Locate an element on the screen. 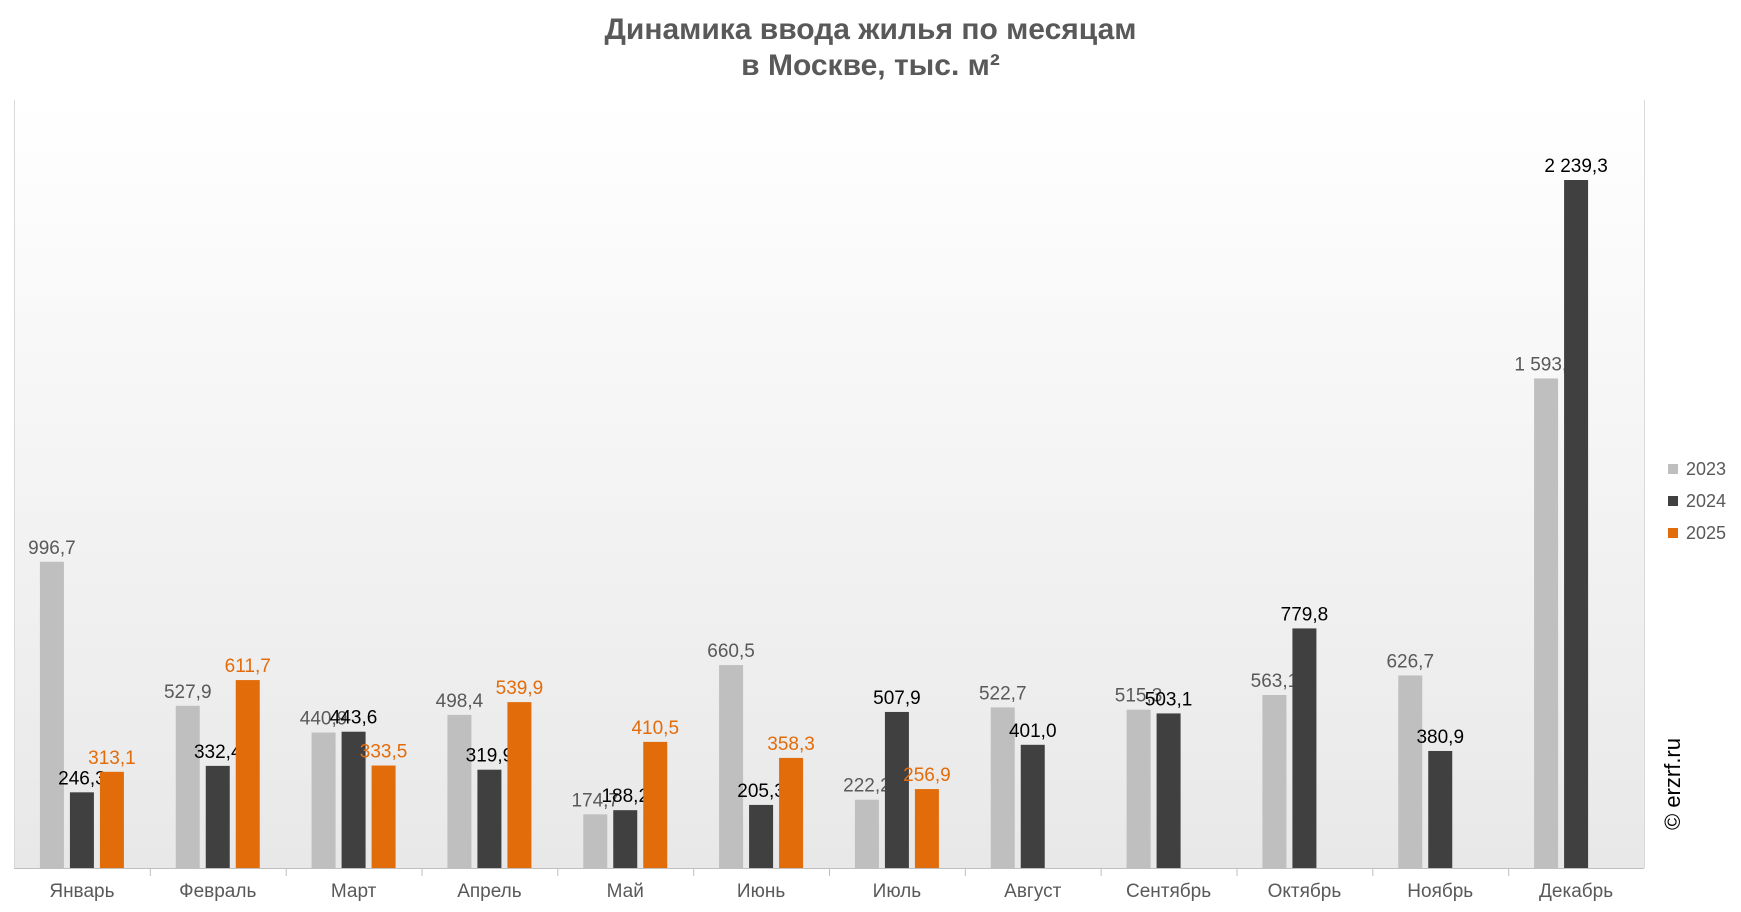 The image size is (1741, 912). data-label-2024: 2 239,3 is located at coordinates (1575, 166).